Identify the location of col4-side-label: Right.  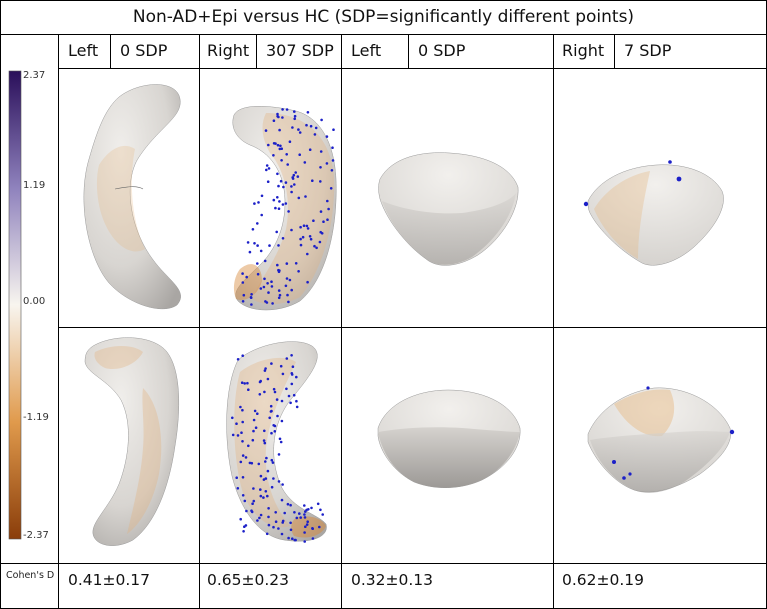
(583, 50).